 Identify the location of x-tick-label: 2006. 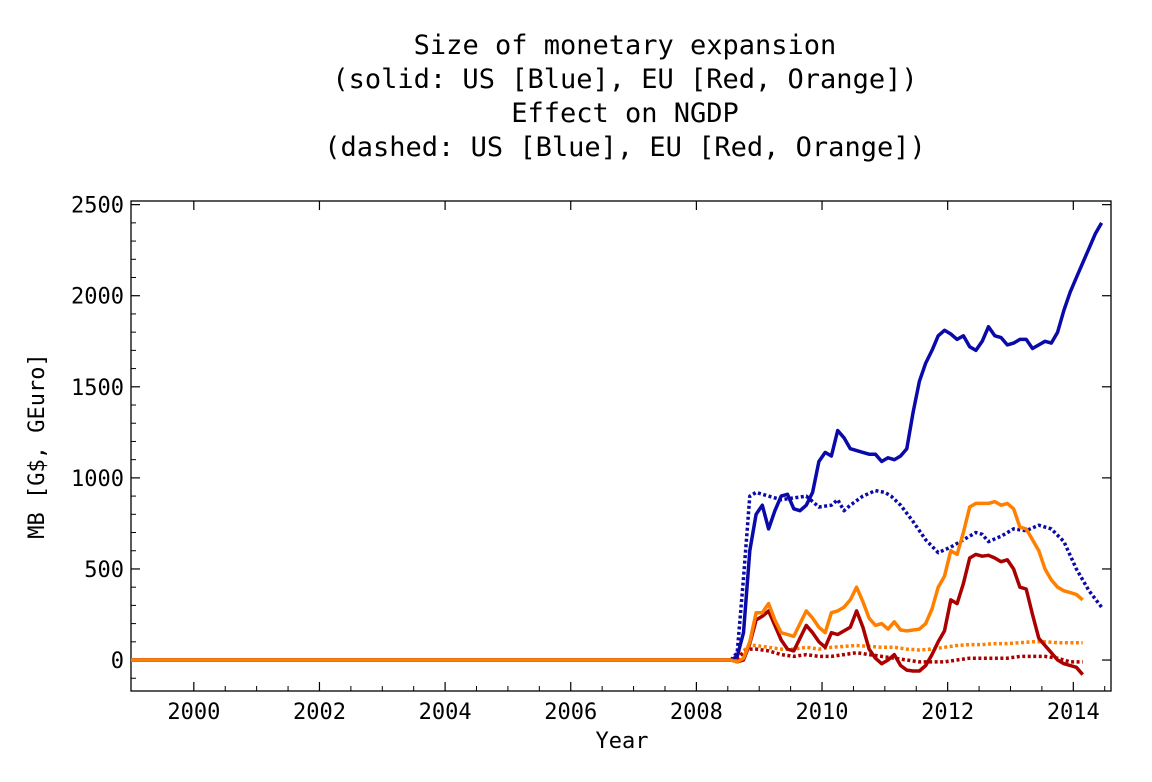
(570, 712).